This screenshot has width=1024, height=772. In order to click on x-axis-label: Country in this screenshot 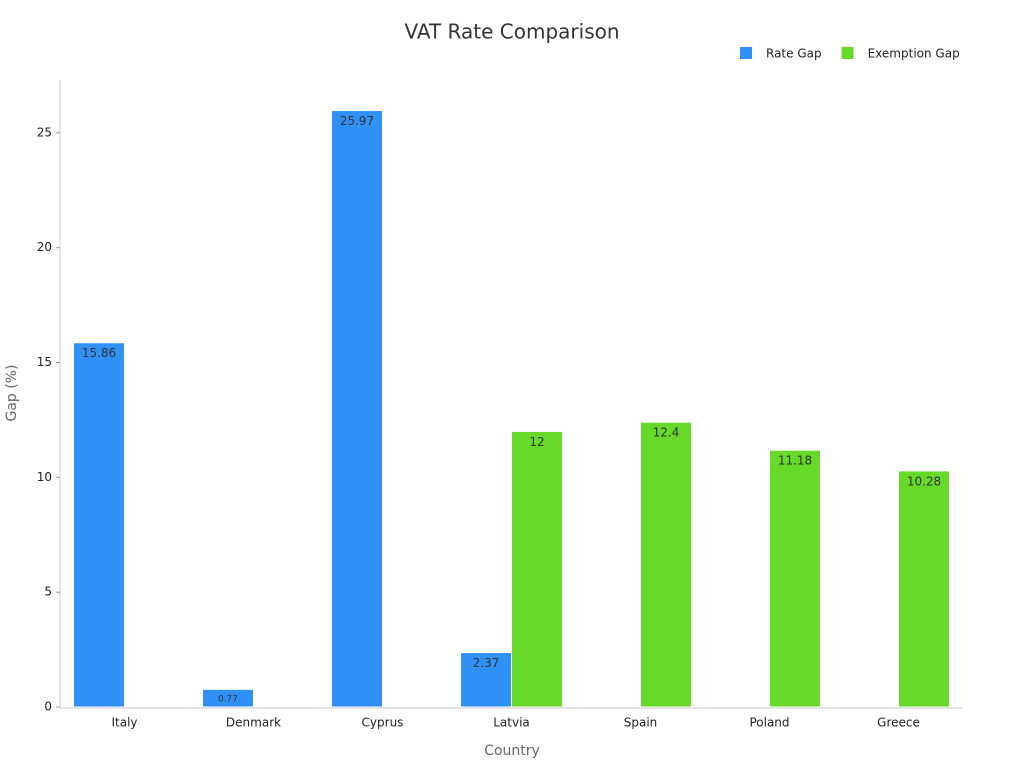, I will do `click(512, 751)`.